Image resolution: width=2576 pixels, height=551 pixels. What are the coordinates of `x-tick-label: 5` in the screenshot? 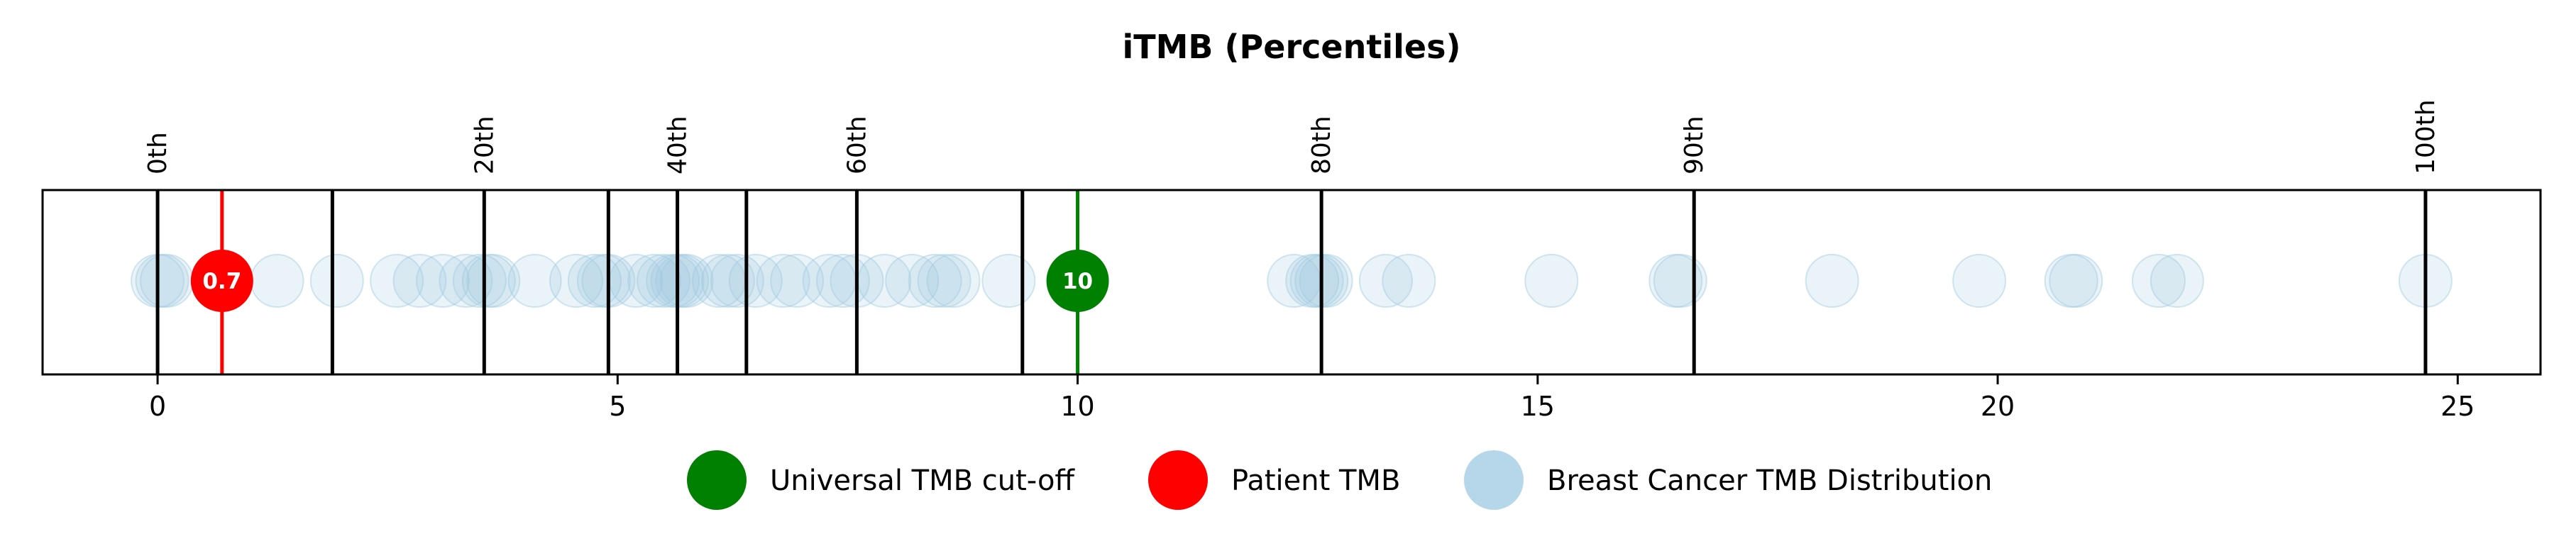 It's located at (617, 406).